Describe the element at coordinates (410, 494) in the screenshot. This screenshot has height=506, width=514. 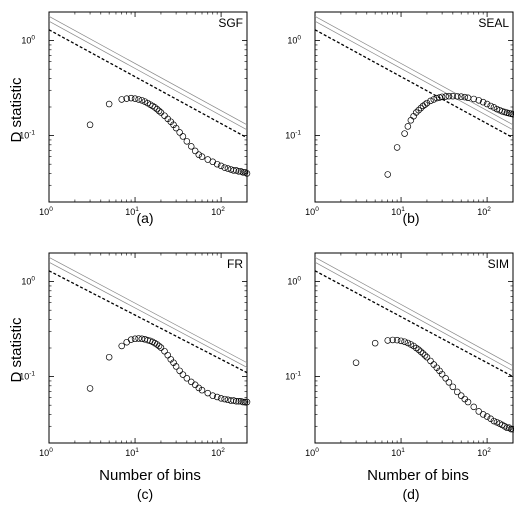
I see `panel-label: (d)` at that location.